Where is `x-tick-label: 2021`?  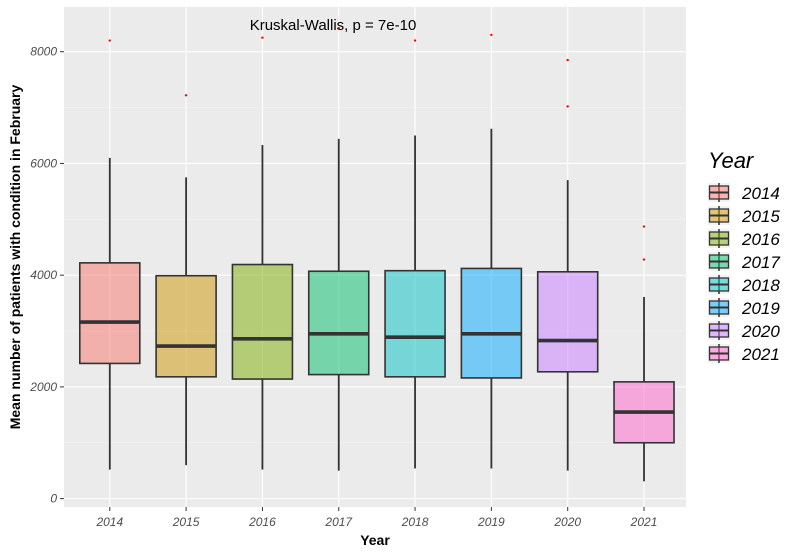 x-tick-label: 2021 is located at coordinates (644, 522).